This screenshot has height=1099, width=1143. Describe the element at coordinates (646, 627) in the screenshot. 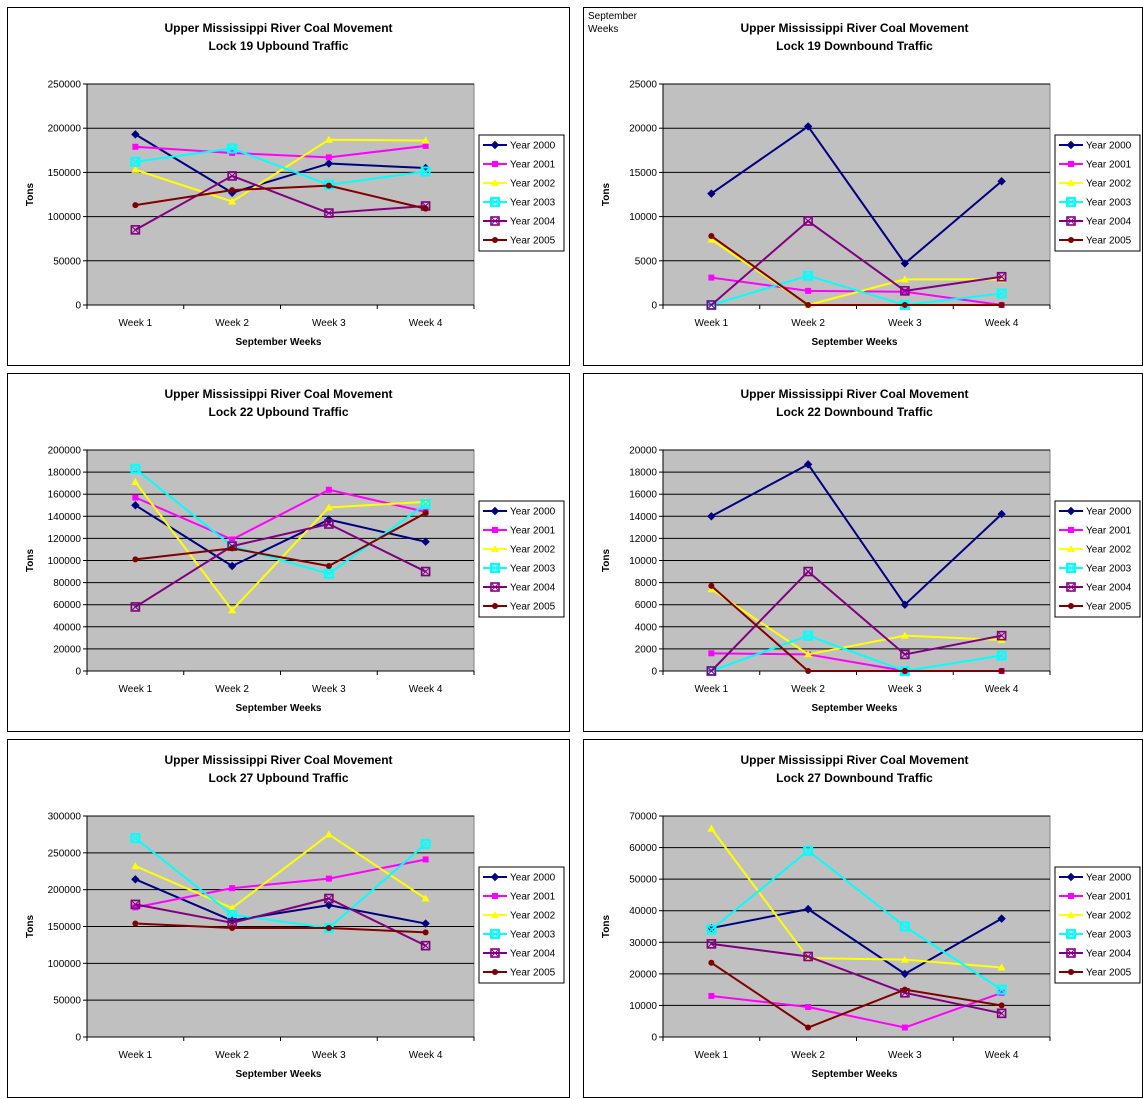

I see `y-tick-label: 4000` at that location.